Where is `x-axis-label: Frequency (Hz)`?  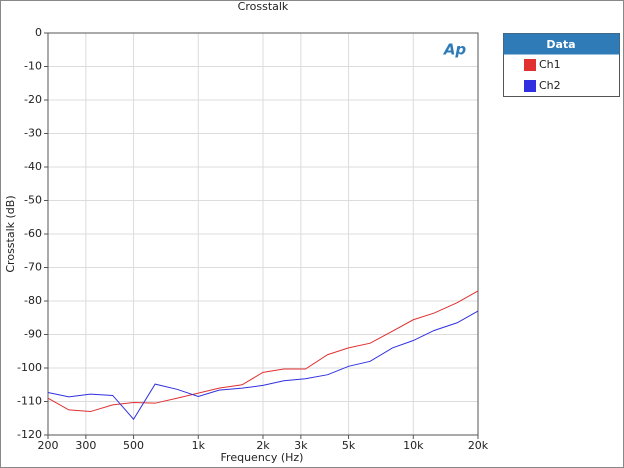 x-axis-label: Frequency (Hz) is located at coordinates (262, 457).